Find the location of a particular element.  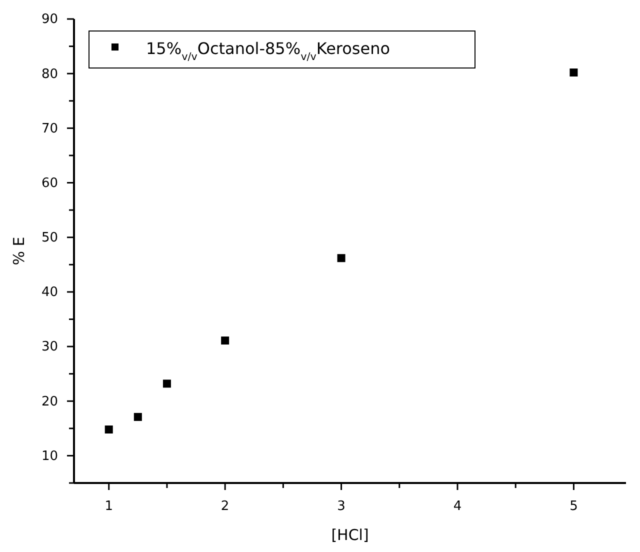

y-tick-label: 80 is located at coordinates (49, 74).